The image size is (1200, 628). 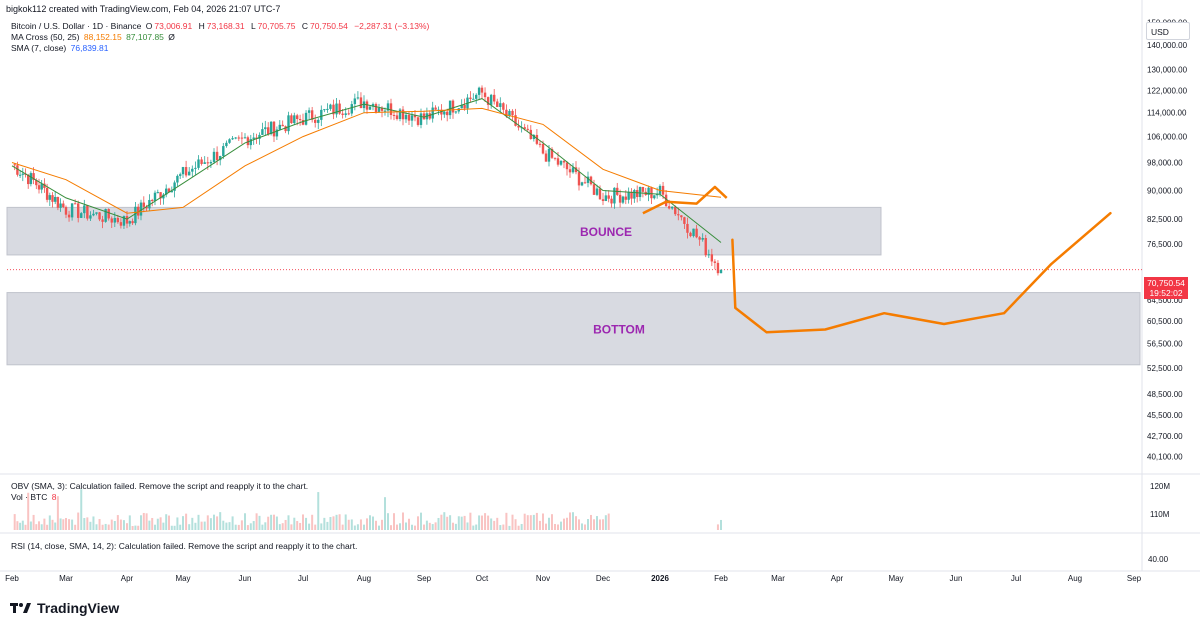 I want to click on time-tick-label: Feb, so click(x=721, y=578).